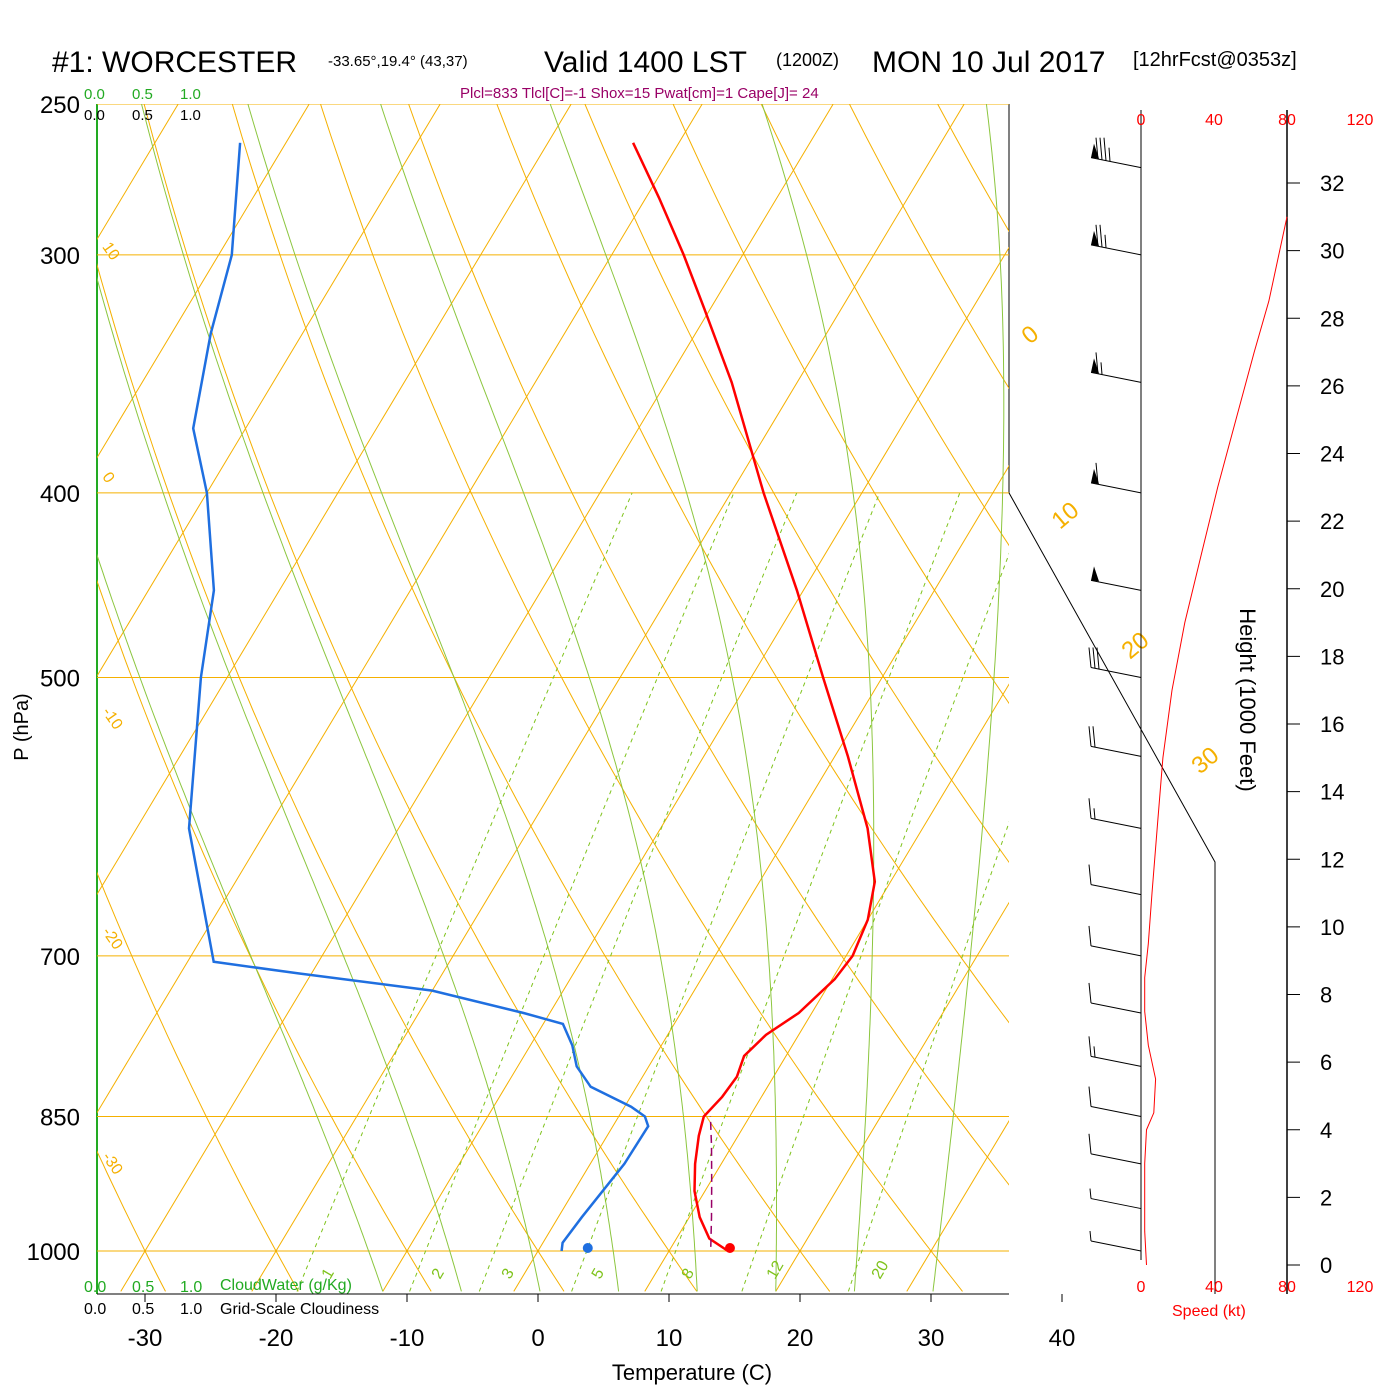  I want to click on temperature-profile-line, so click(754, 697).